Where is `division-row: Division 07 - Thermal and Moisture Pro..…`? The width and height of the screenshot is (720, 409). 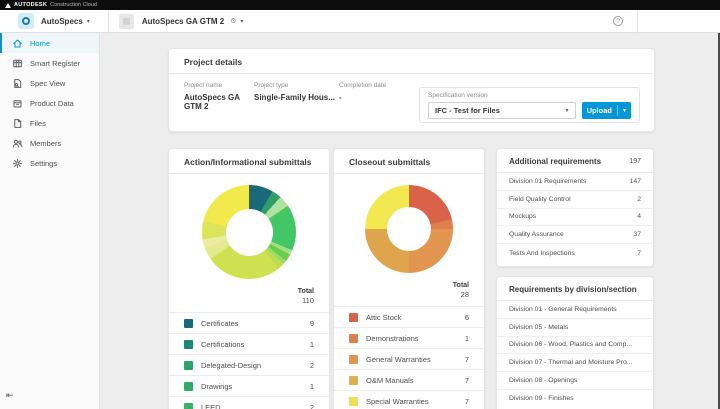 division-row: Division 07 - Thermal and Moisture Pro..… is located at coordinates (575, 363).